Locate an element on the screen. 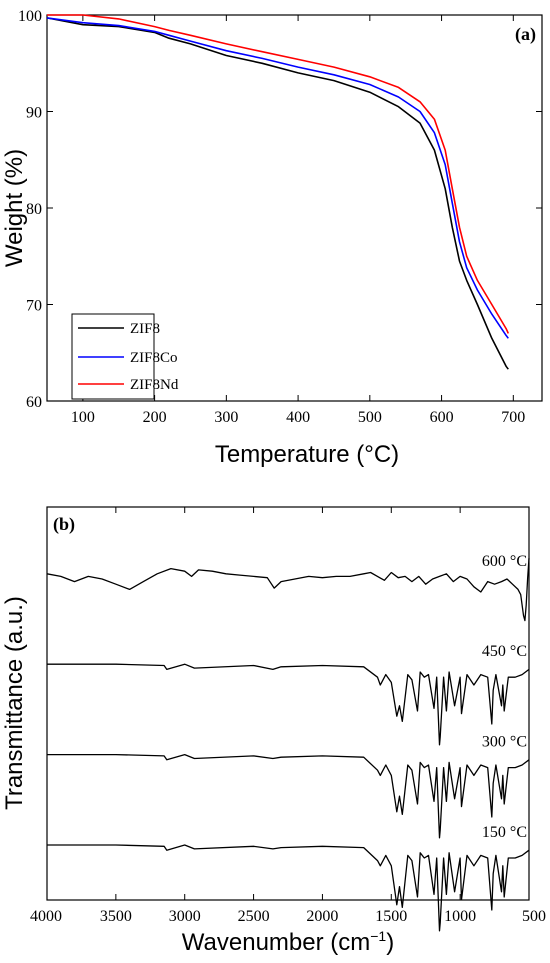 Image resolution: width=550 pixels, height=963 pixels. panel-b-x-axis-title-sup: −1 is located at coordinates (378, 936).